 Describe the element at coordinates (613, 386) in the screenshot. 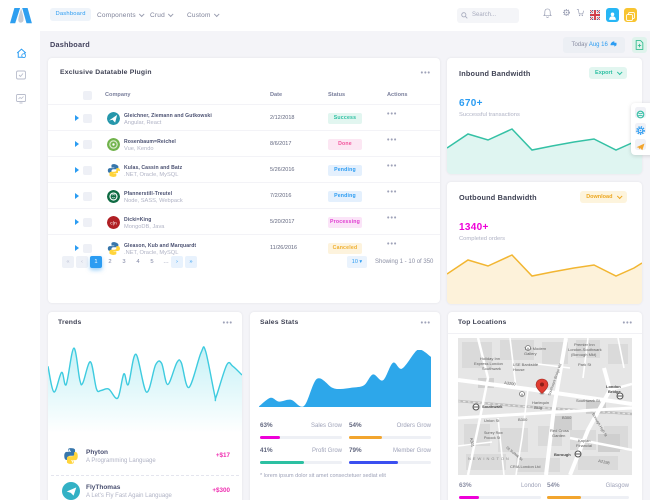

I see `svg-text: London` at that location.